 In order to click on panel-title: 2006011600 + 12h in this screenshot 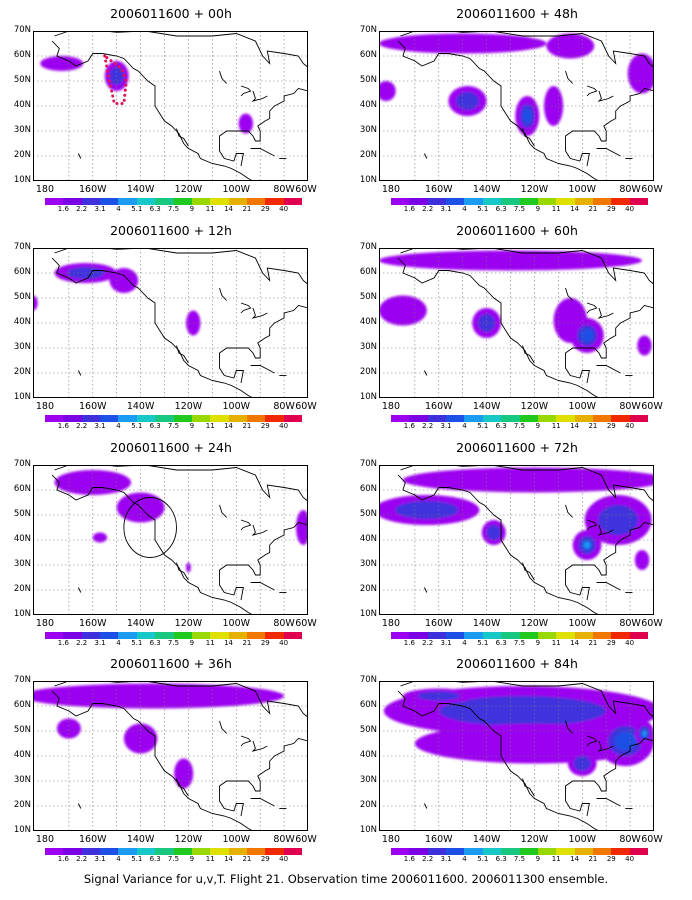, I will do `click(171, 230)`.